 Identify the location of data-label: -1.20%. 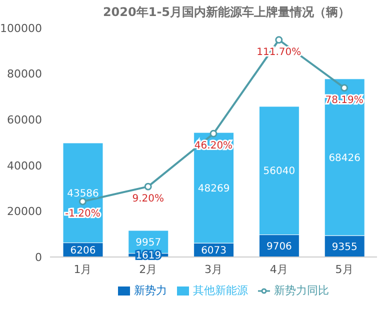
(82, 214).